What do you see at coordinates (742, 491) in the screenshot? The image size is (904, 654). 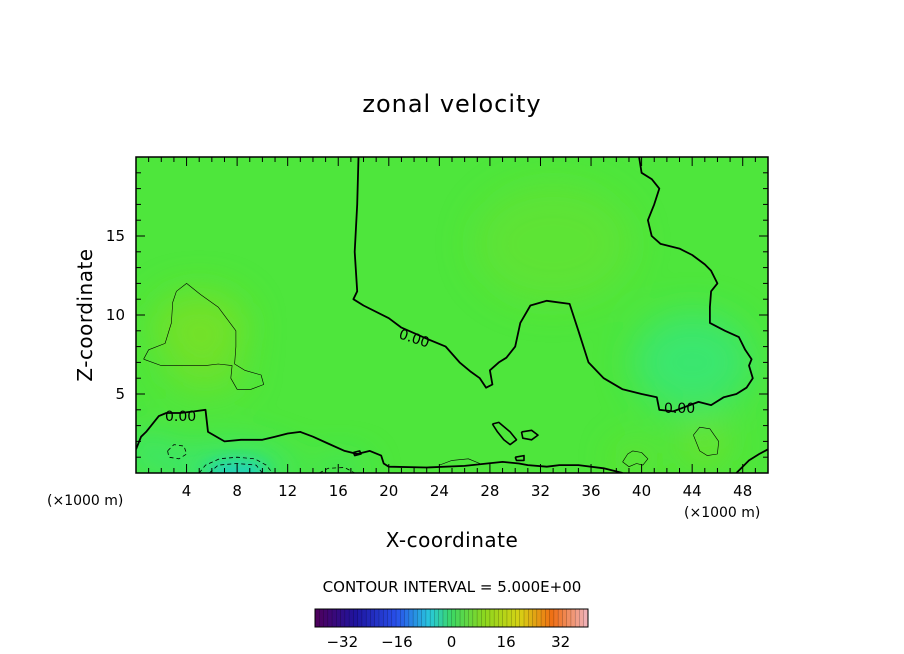 I see `x-tick-label: 48` at bounding box center [742, 491].